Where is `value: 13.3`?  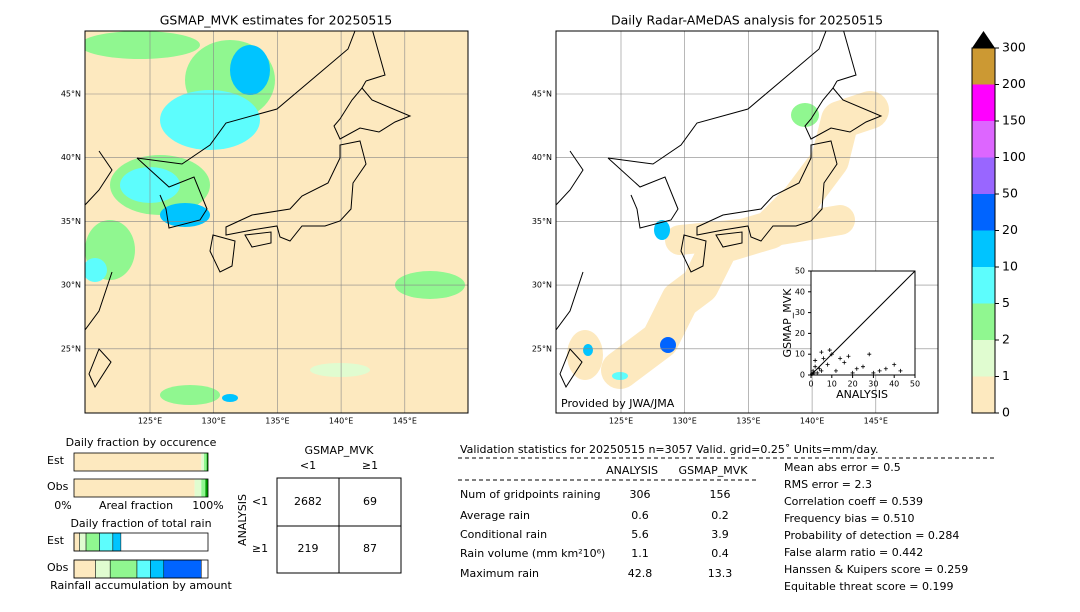 value: 13.3 is located at coordinates (720, 573).